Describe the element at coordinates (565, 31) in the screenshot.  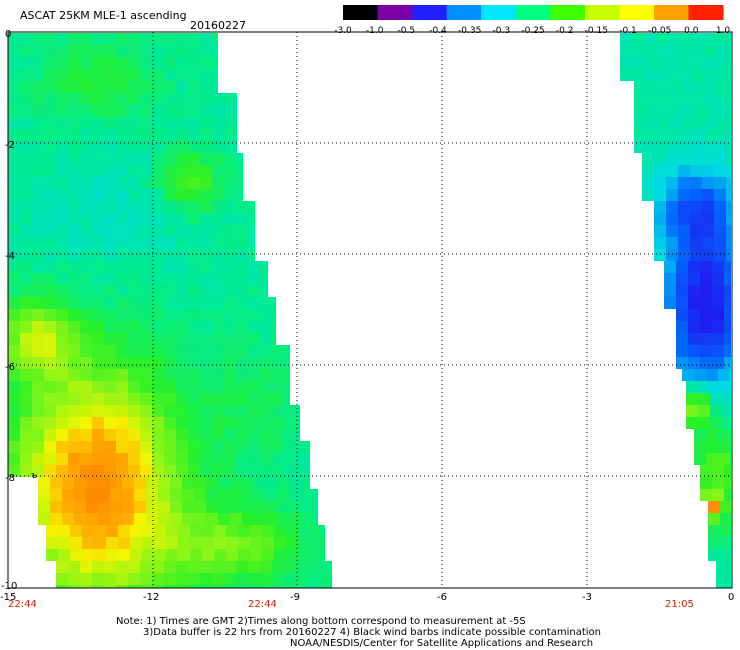
I see `colorbar-label: -0.2` at that location.